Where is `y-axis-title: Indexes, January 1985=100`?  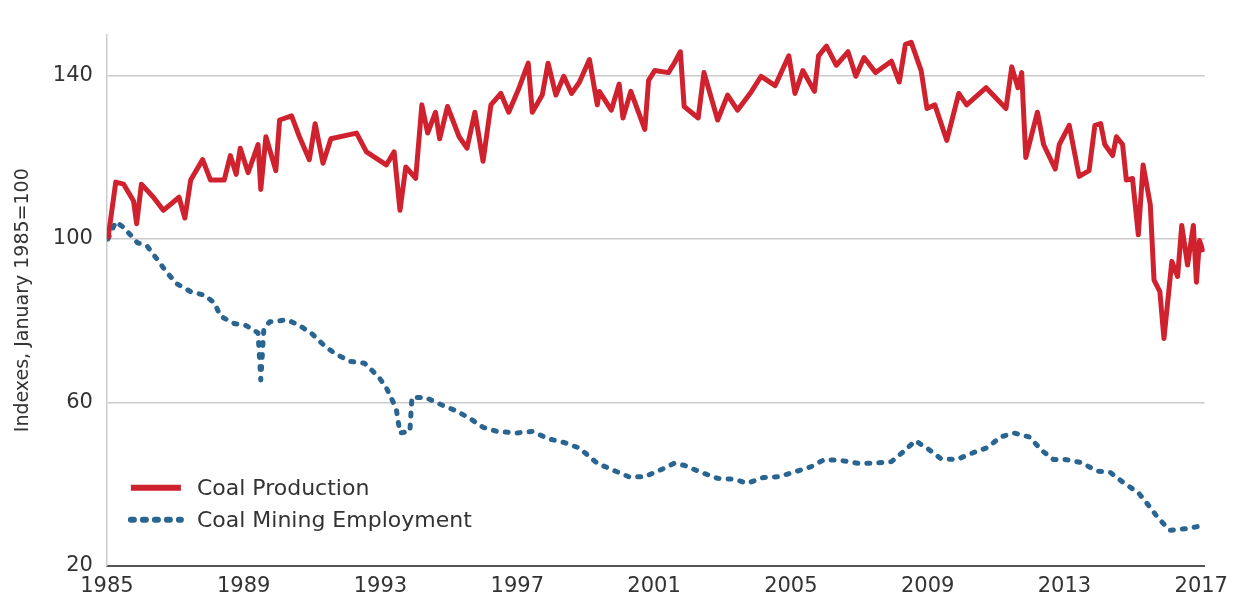
y-axis-title: Indexes, January 1985=100 is located at coordinates (21, 300).